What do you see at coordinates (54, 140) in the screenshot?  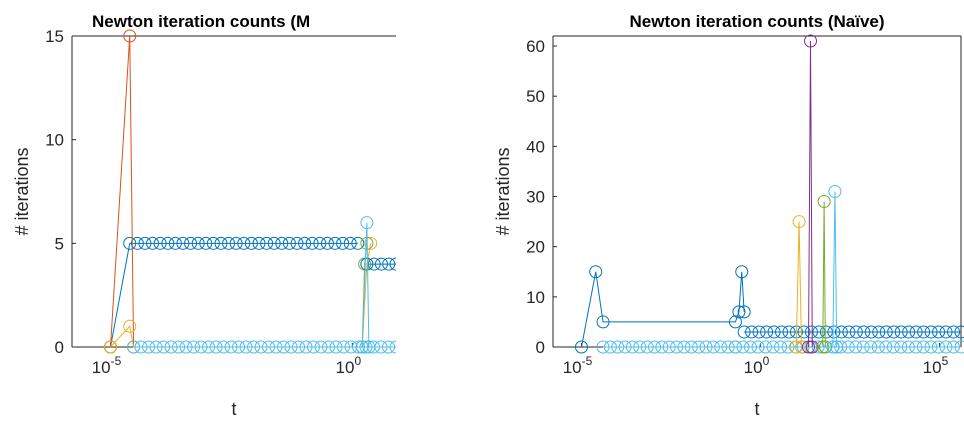 I see `y-tick-label: 10` at bounding box center [54, 140].